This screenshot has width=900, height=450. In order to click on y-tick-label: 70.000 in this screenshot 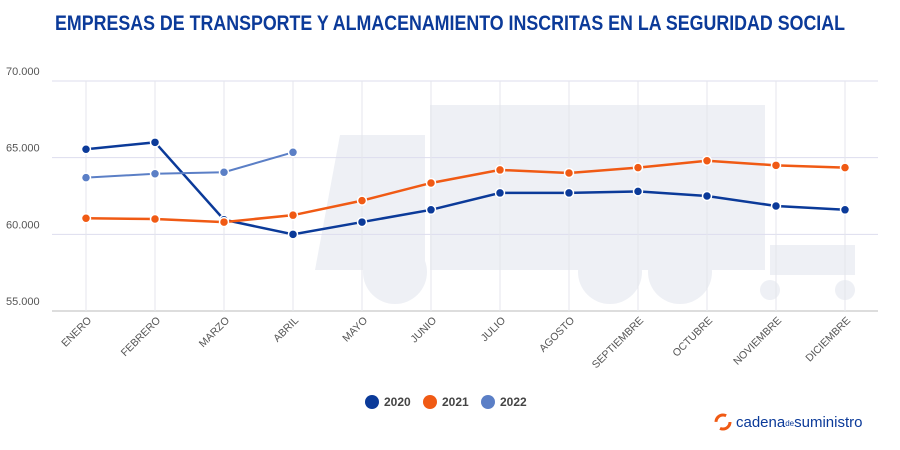, I will do `click(23, 72)`.